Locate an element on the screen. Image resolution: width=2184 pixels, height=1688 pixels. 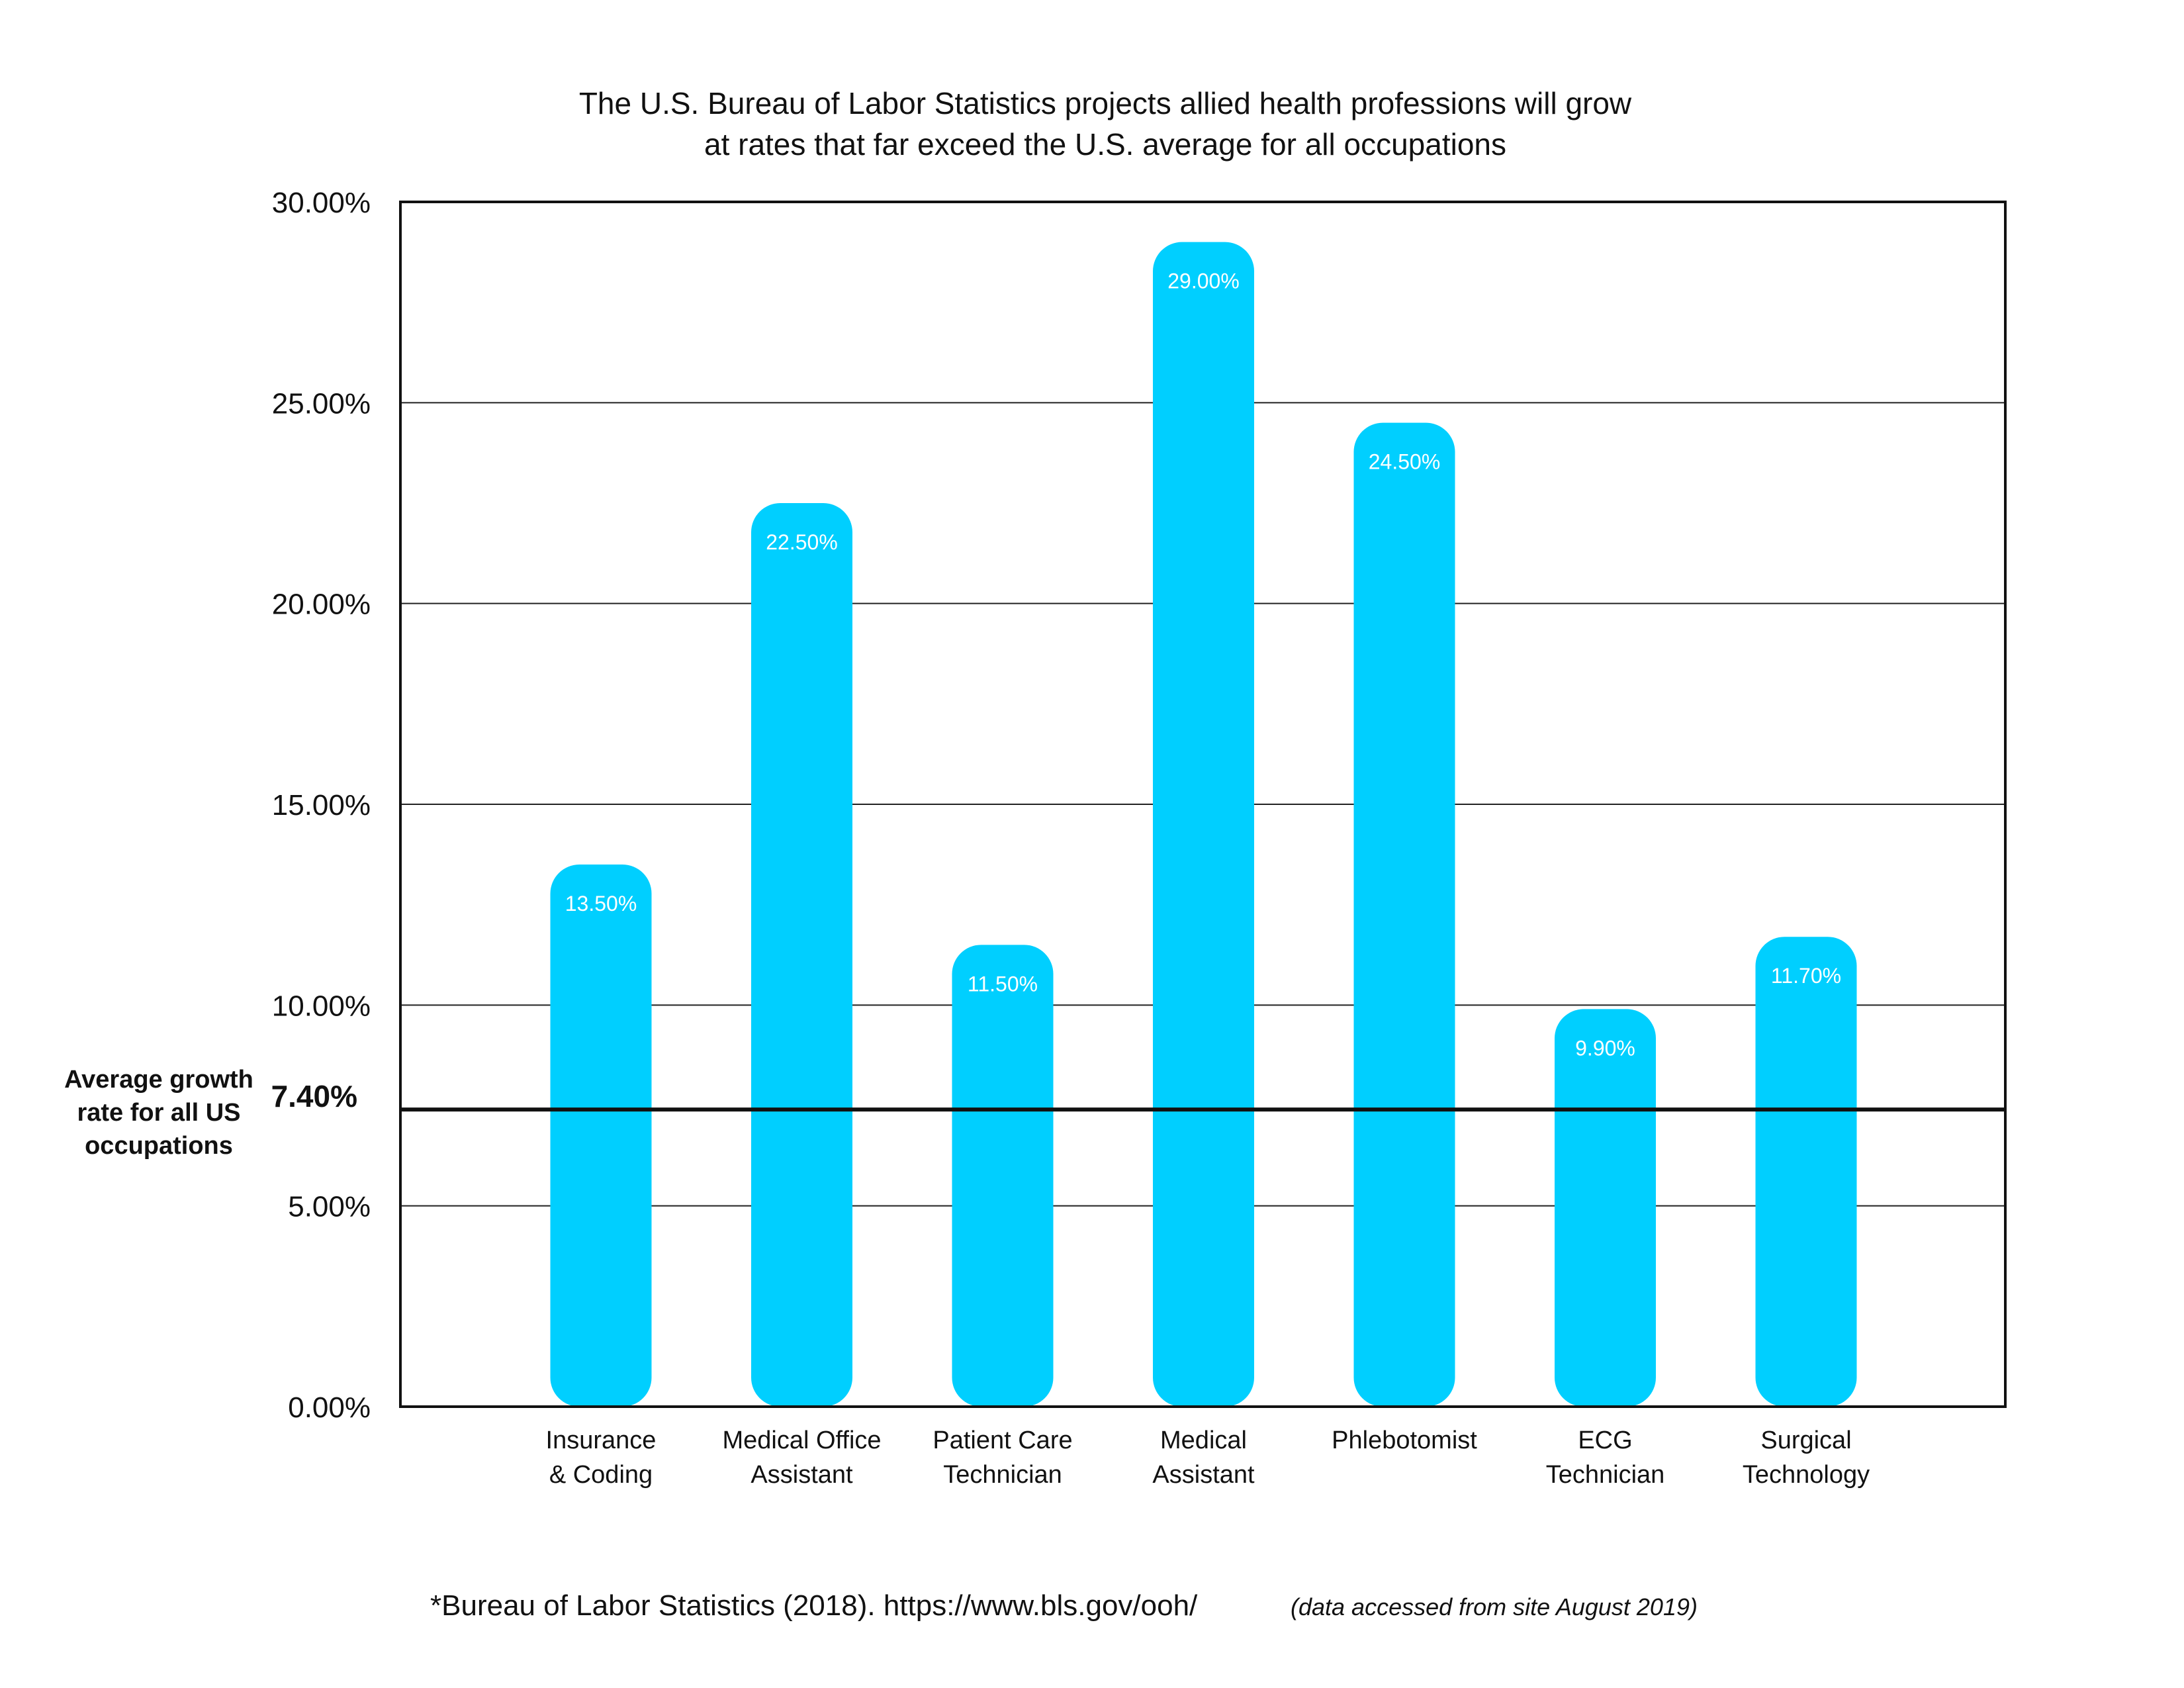
bar-value-label-0: 13.50% is located at coordinates (601, 903).